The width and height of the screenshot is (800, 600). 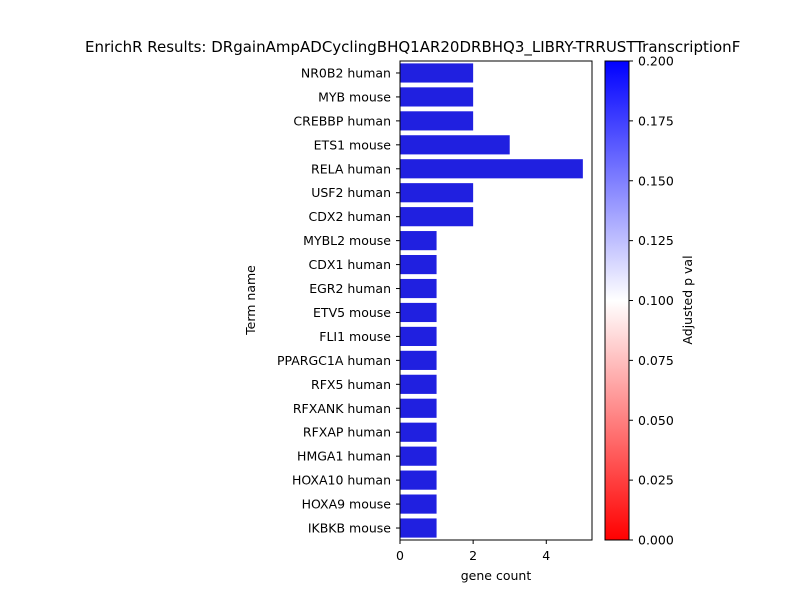 What do you see at coordinates (656, 360) in the screenshot?
I see `colorbar-tick-label: 0.075` at bounding box center [656, 360].